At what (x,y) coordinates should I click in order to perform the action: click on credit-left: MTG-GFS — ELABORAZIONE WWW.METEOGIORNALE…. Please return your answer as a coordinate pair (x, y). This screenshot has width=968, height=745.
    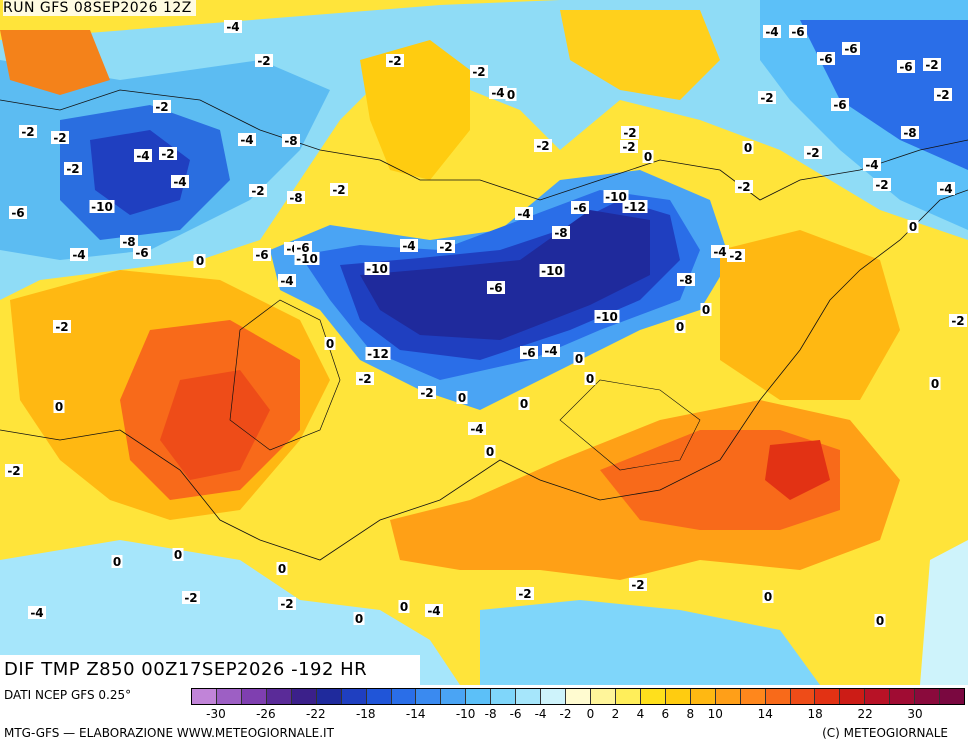
    Looking at the image, I should click on (169, 733).